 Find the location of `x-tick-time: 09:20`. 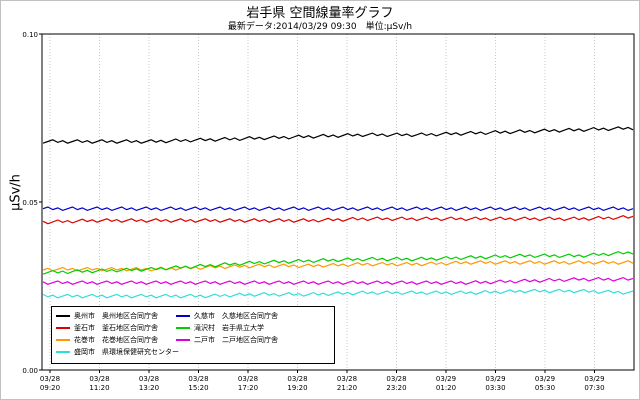

x-tick-time: 09:20 is located at coordinates (50, 388).